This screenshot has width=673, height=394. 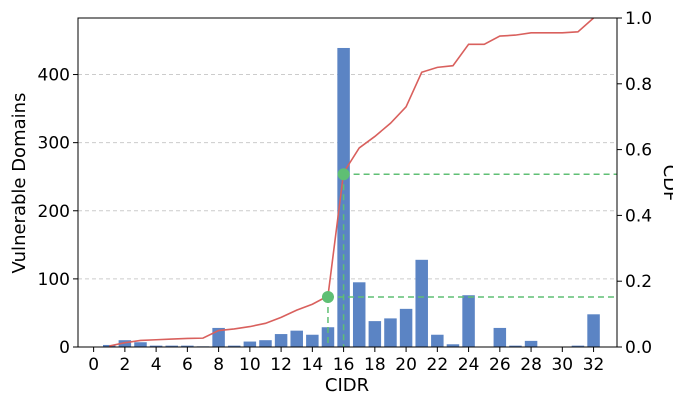 I want to click on x-tick-label: 8, so click(x=218, y=365).